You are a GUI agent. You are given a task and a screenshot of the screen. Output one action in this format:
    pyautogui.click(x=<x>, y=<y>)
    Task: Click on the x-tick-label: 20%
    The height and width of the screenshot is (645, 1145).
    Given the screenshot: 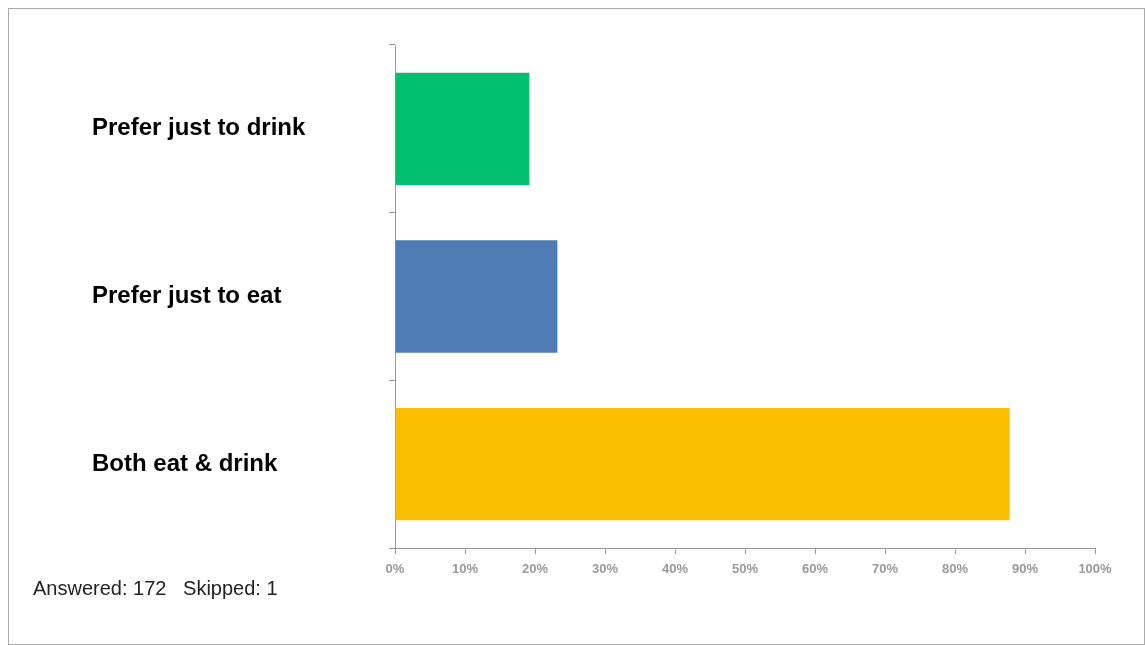 What is the action you would take?
    pyautogui.click(x=535, y=569)
    